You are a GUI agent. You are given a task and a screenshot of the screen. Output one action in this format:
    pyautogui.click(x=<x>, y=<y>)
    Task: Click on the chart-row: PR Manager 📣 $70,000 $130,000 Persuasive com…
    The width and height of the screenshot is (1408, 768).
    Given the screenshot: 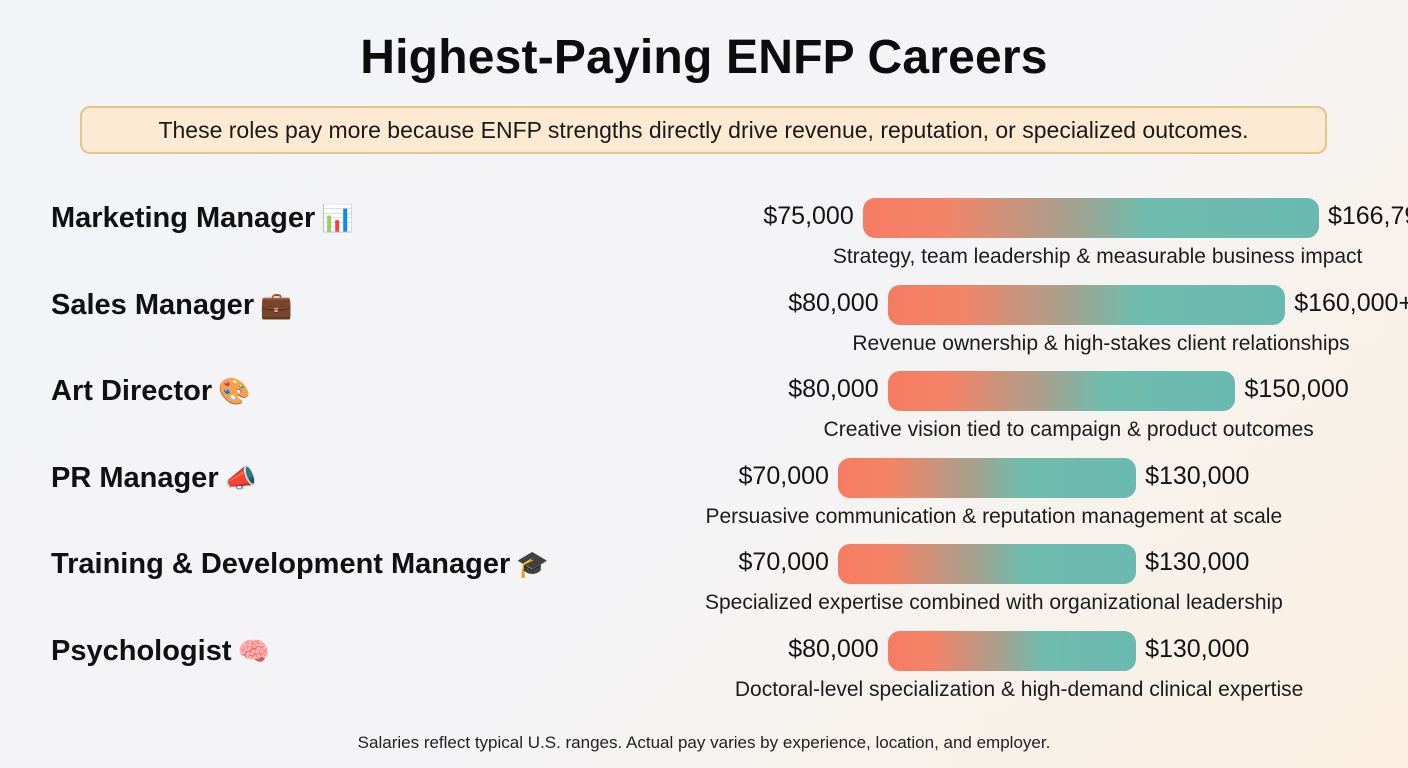 What is the action you would take?
    pyautogui.click(x=704, y=500)
    